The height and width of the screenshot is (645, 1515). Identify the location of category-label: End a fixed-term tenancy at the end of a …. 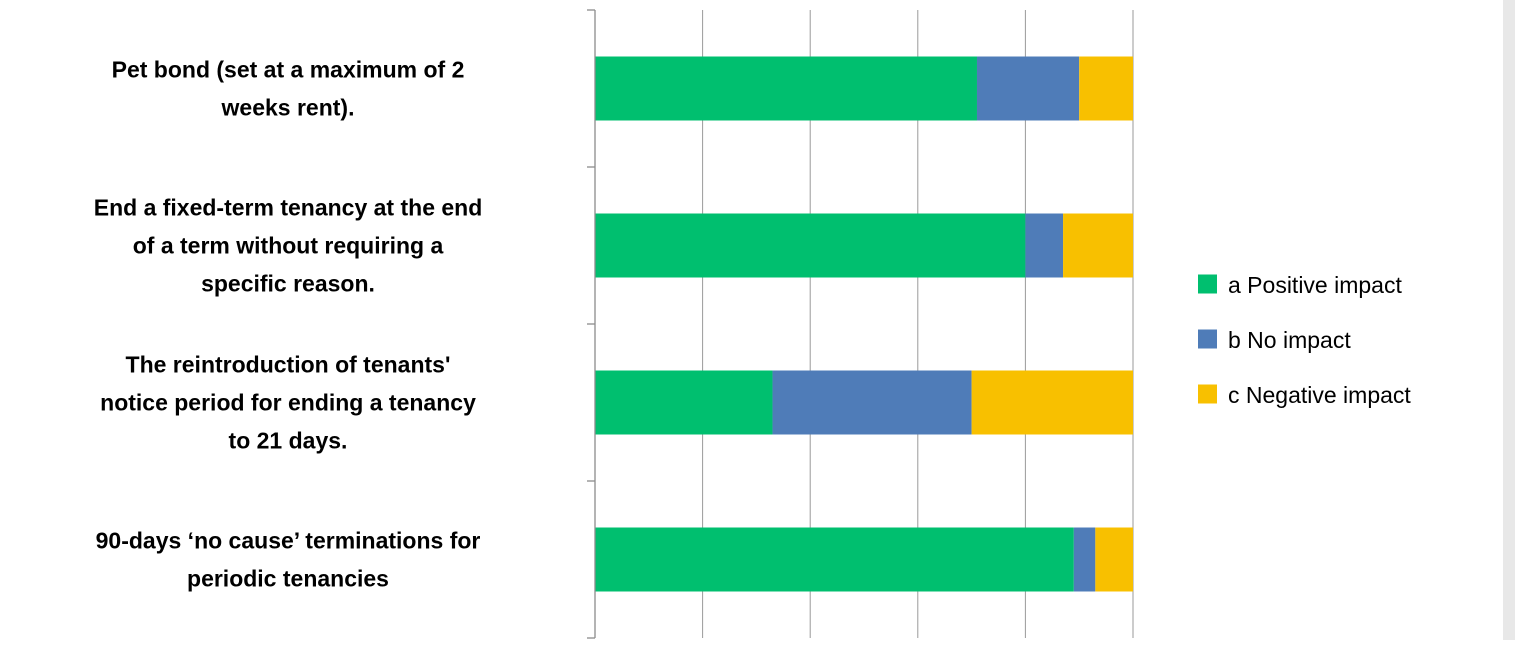
(288, 246).